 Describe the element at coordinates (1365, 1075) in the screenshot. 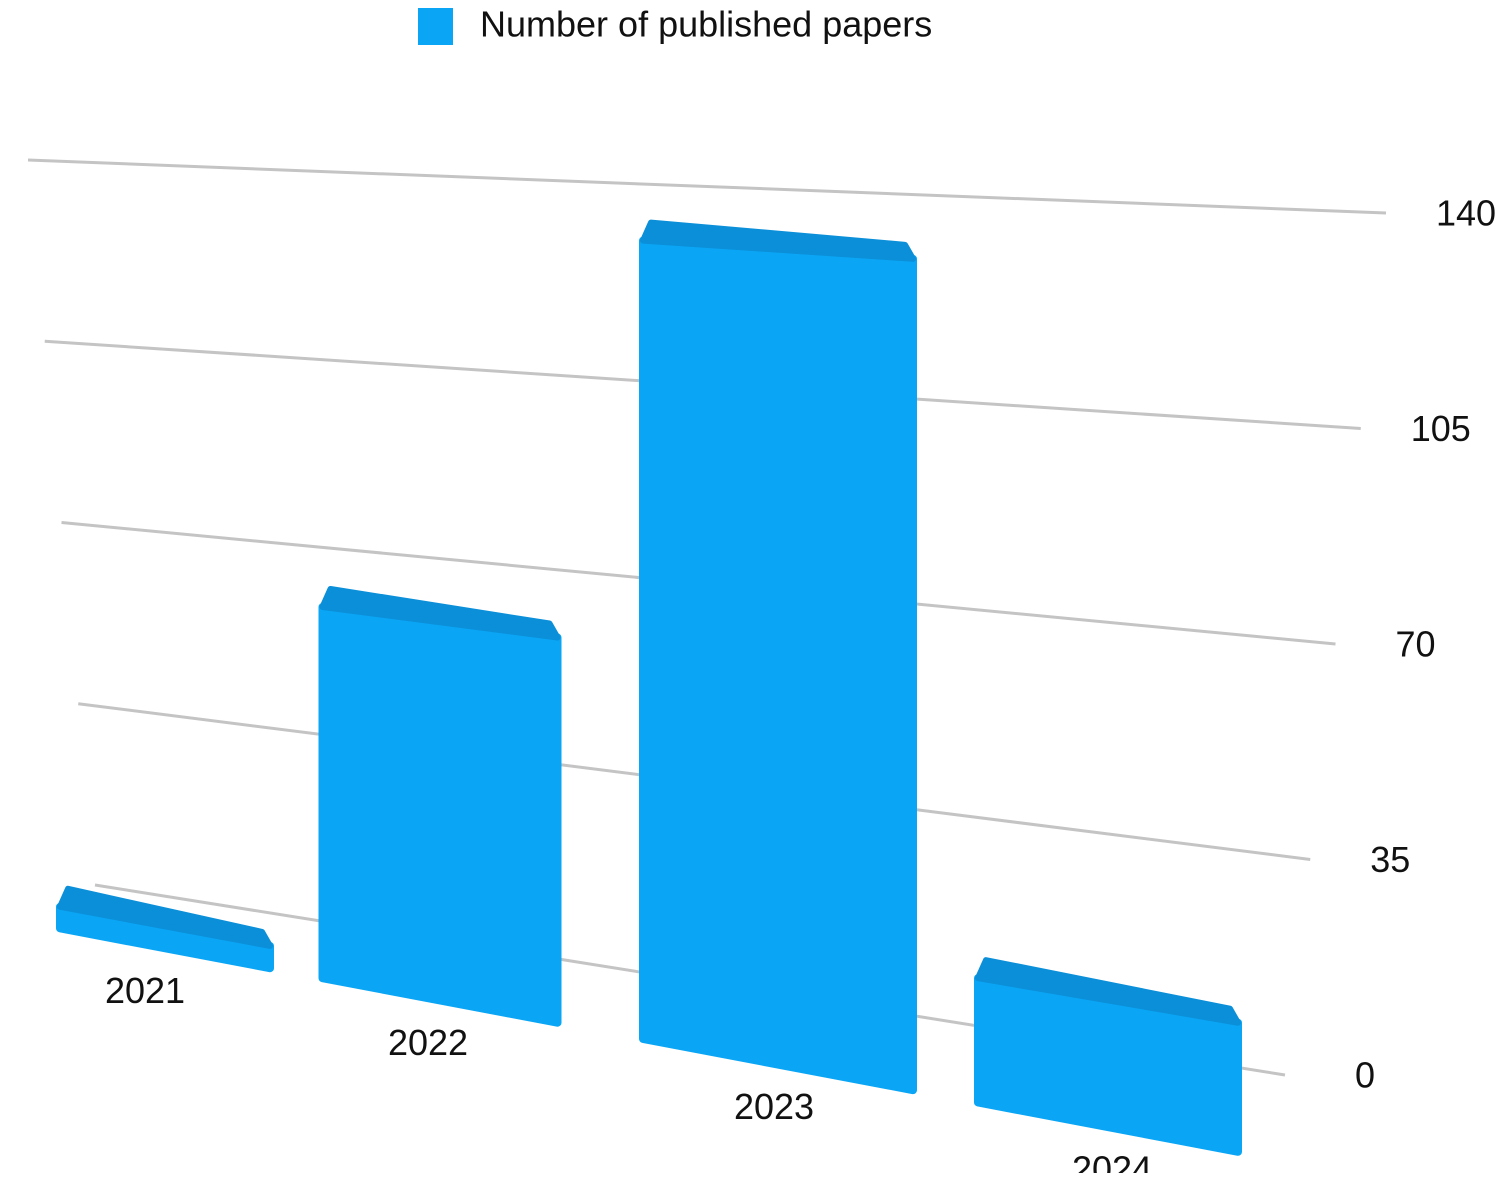

I see `y-tick-label: 0` at that location.